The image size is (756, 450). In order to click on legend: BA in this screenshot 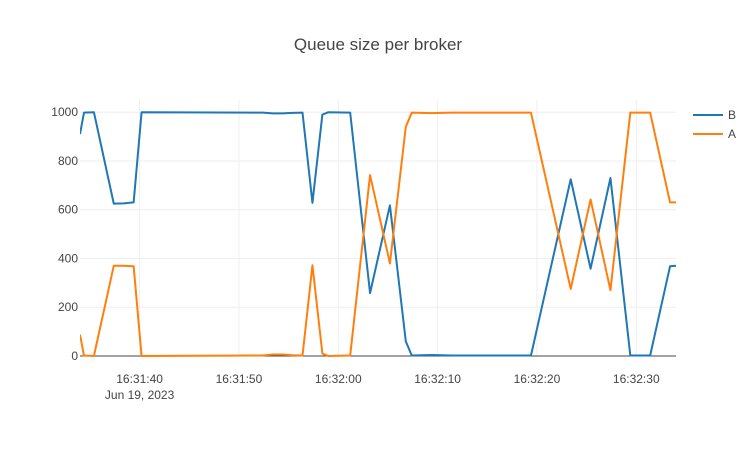, I will do `click(714, 124)`.